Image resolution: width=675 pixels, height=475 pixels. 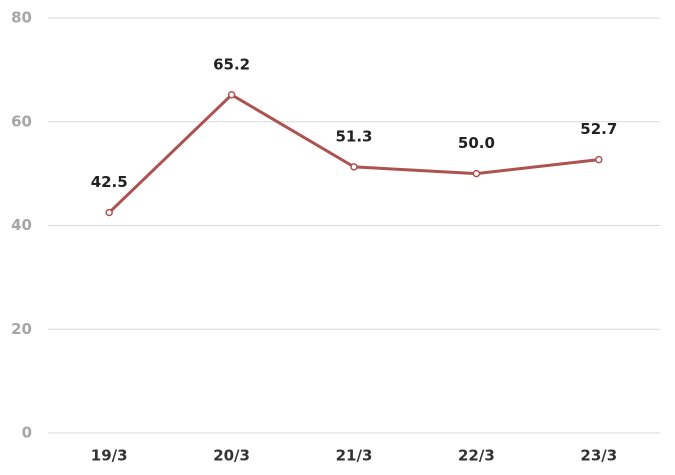 What do you see at coordinates (21, 18) in the screenshot?
I see `y-tick-label: 80` at bounding box center [21, 18].